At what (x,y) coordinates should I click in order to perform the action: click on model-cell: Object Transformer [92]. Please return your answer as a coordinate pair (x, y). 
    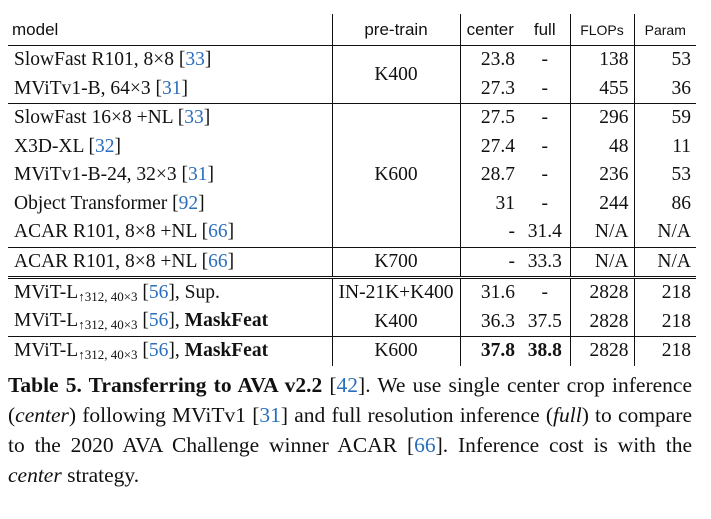
    Looking at the image, I should click on (170, 204).